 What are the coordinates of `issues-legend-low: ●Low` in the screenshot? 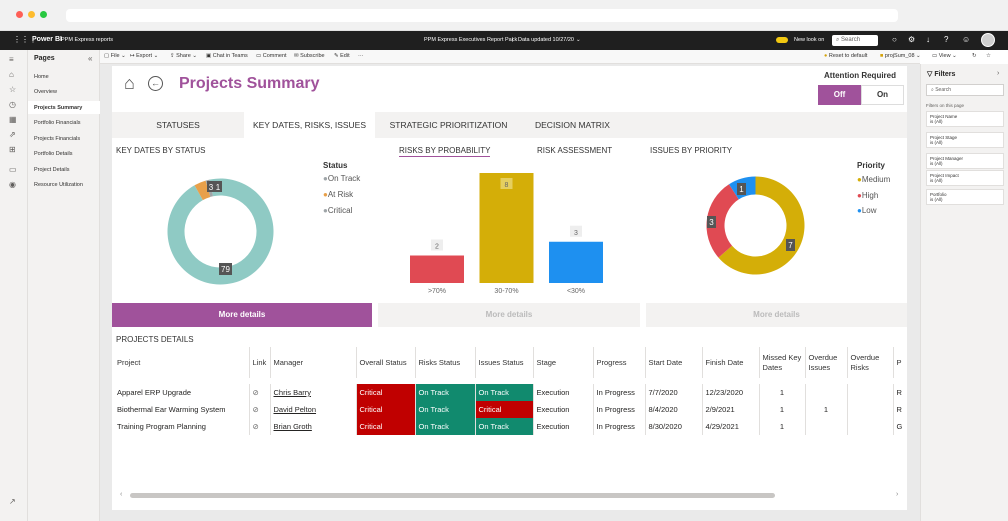 It's located at (867, 210).